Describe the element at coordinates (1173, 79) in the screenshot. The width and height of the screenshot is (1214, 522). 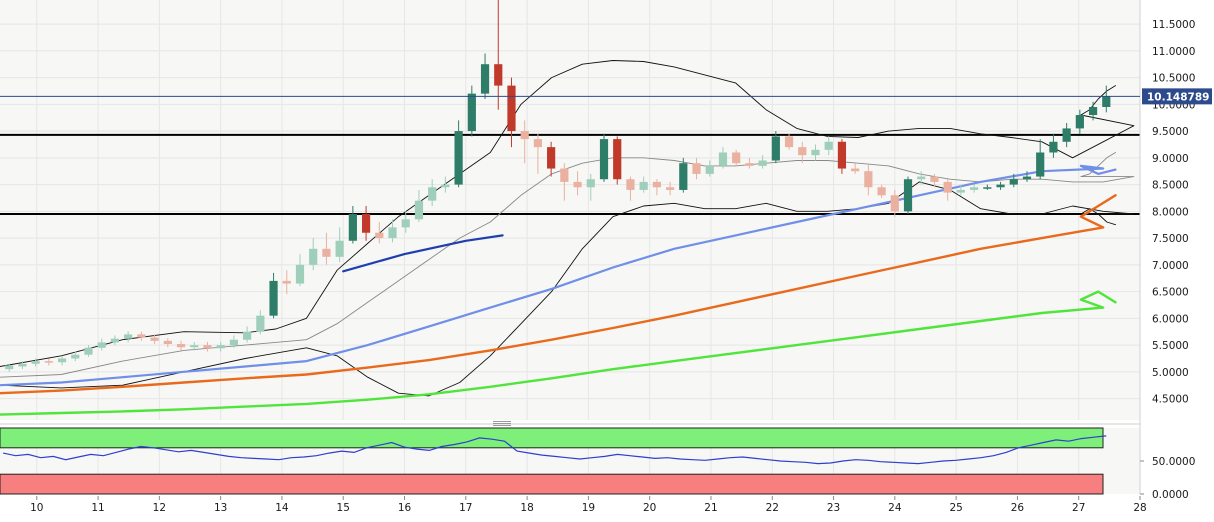
I see `y-tick-label: 10.5000` at that location.